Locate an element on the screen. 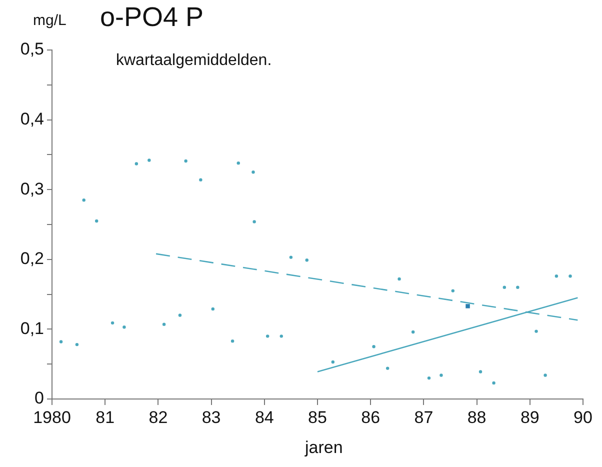 Image resolution: width=602 pixels, height=467 pixels. y-tick-label: 0,4 is located at coordinates (32, 118).